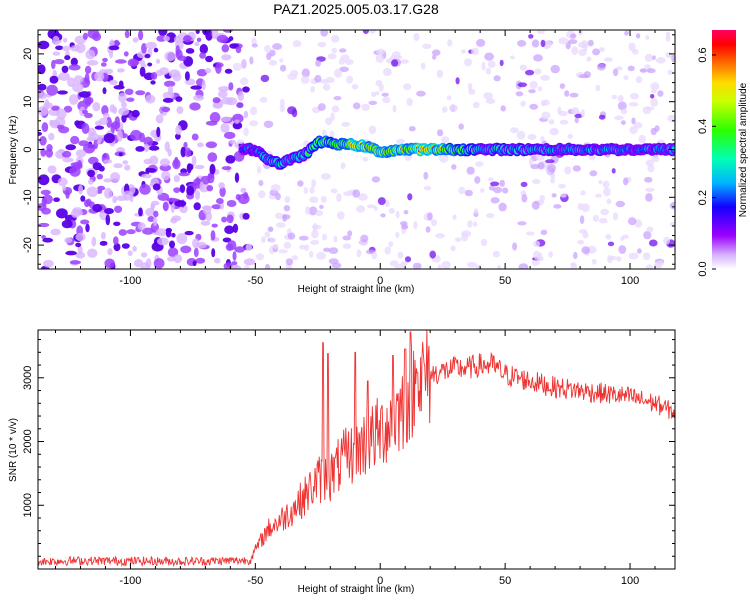 This screenshot has width=750, height=600. I want to click on colorbar-tick-label: 0.4, so click(703, 126).